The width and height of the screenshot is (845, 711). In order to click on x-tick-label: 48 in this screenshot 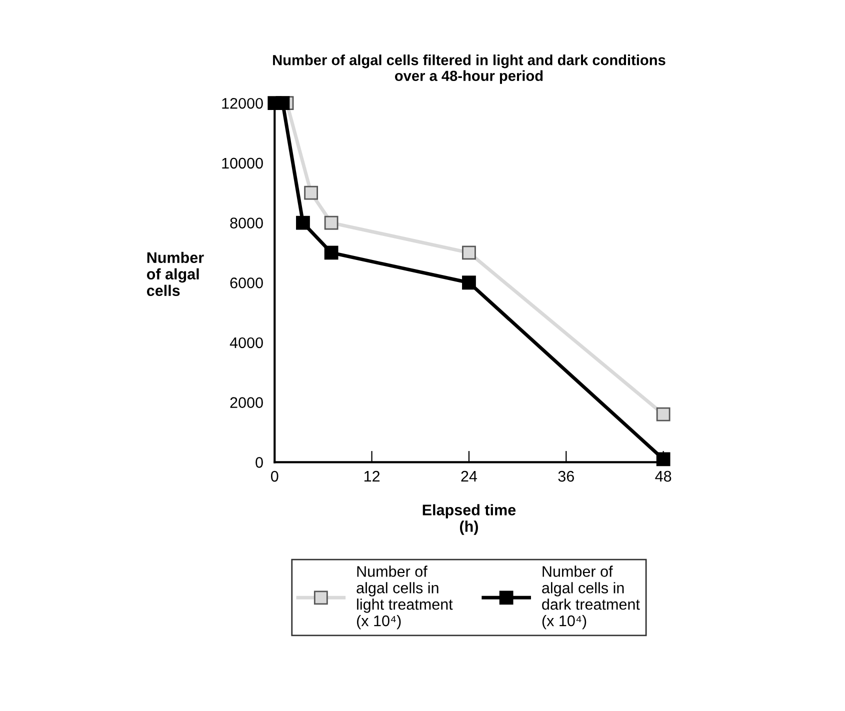, I will do `click(663, 476)`.